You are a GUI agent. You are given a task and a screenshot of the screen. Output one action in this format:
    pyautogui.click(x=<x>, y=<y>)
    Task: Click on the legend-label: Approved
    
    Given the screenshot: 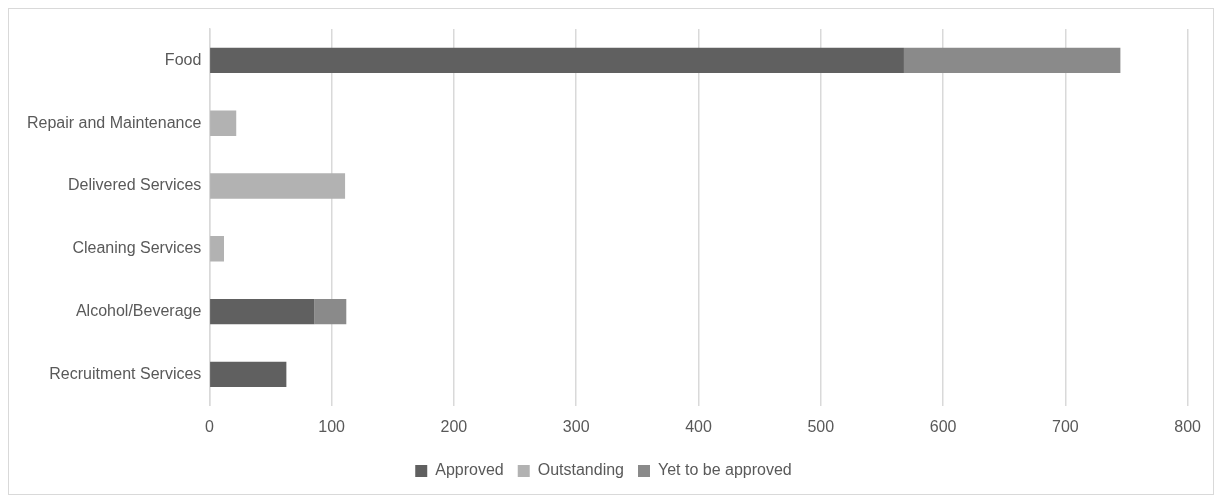 What is the action you would take?
    pyautogui.click(x=469, y=470)
    